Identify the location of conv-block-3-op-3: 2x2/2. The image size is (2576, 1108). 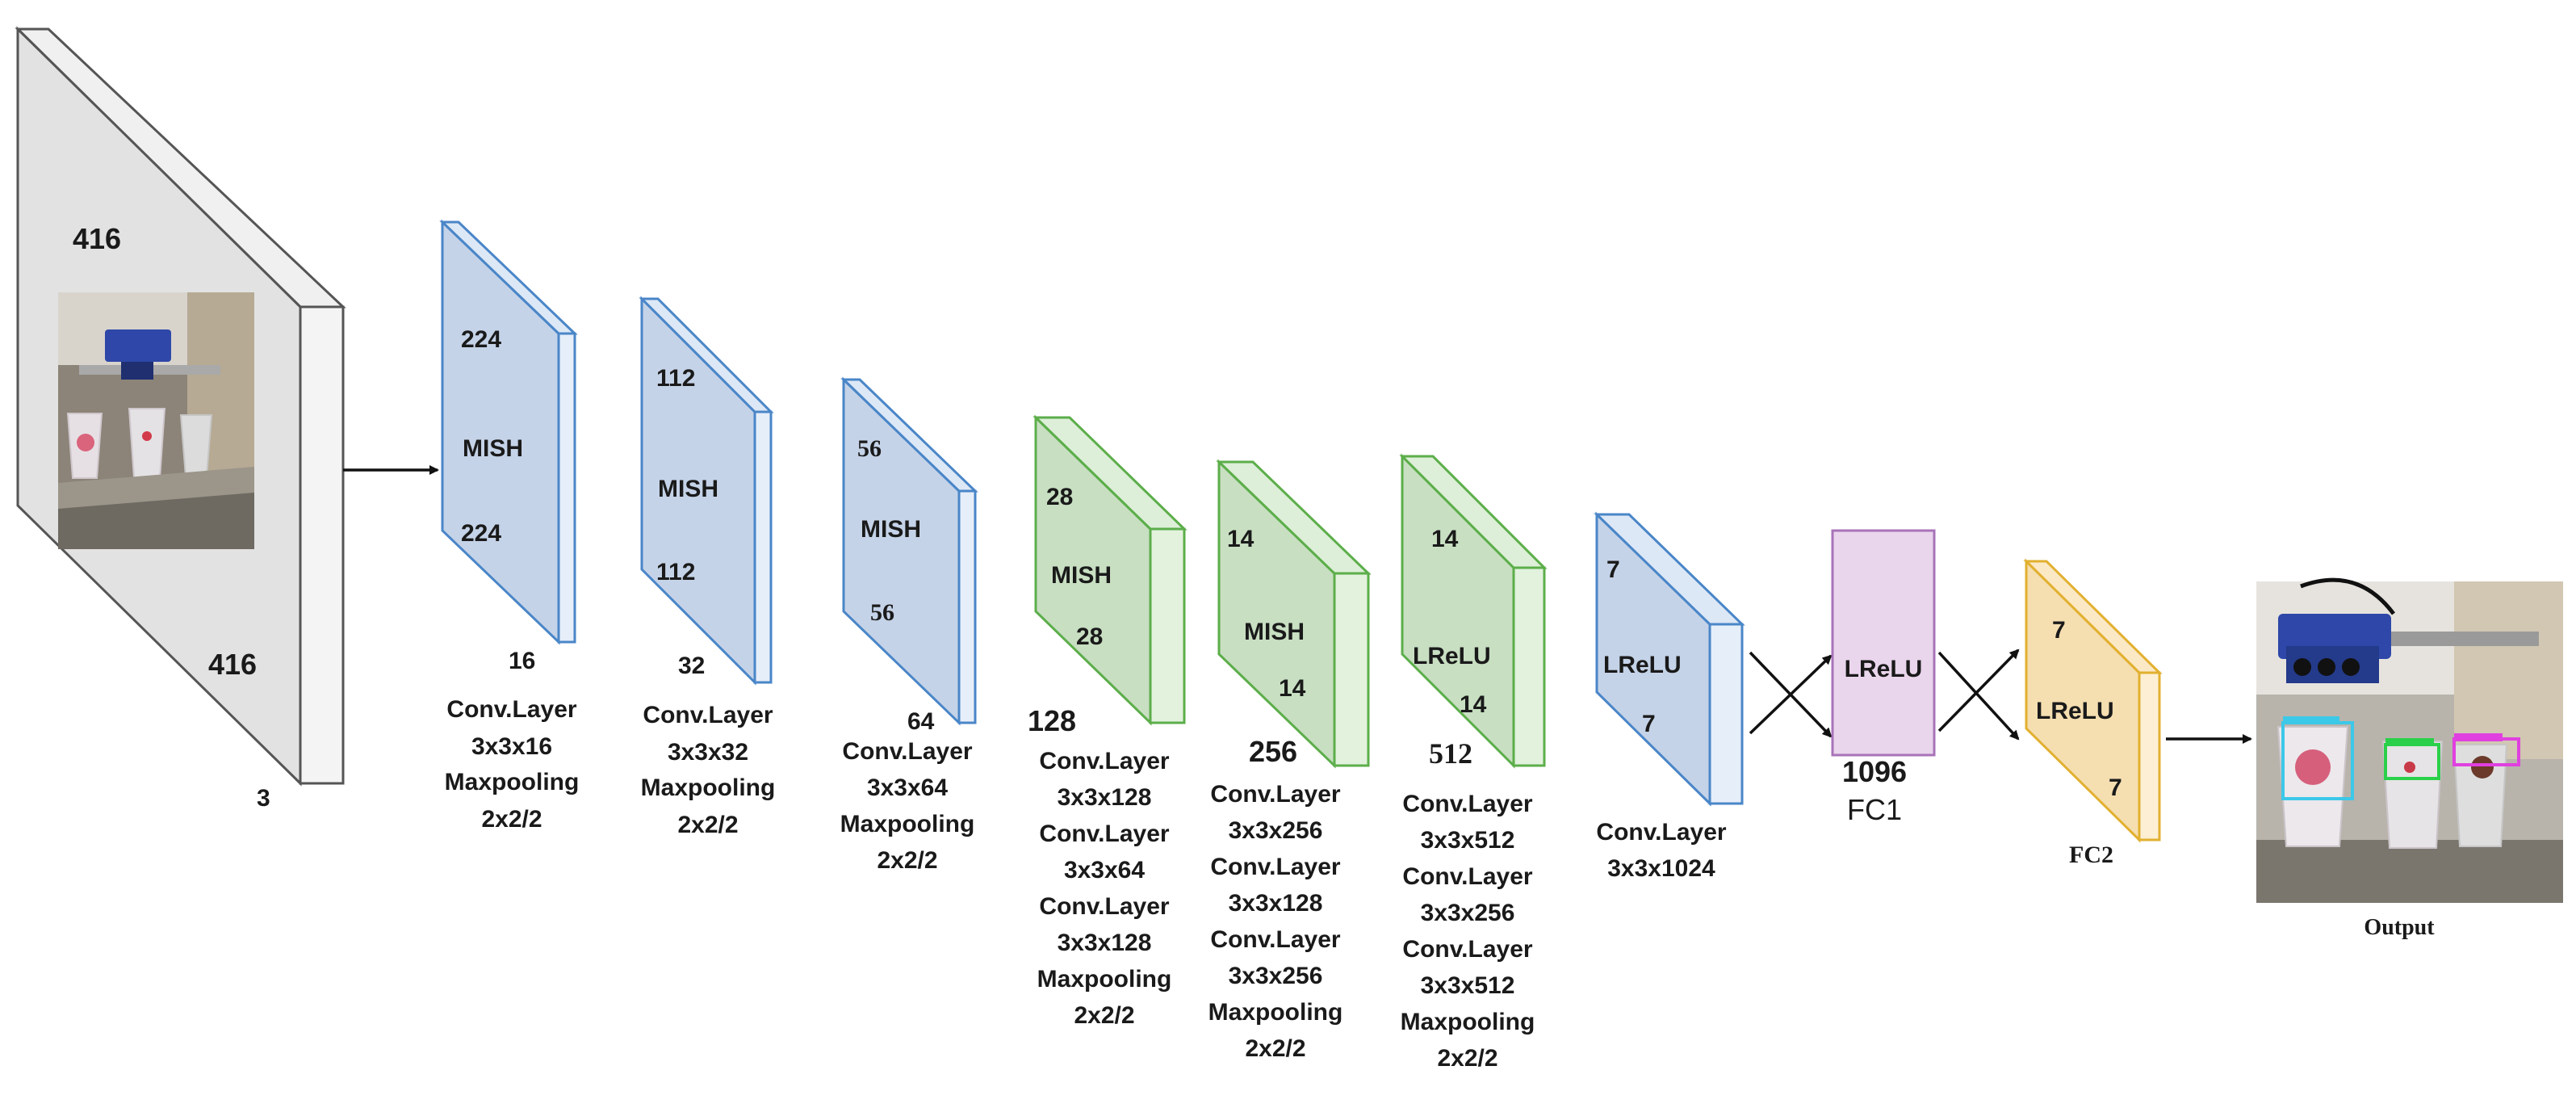
(907, 860).